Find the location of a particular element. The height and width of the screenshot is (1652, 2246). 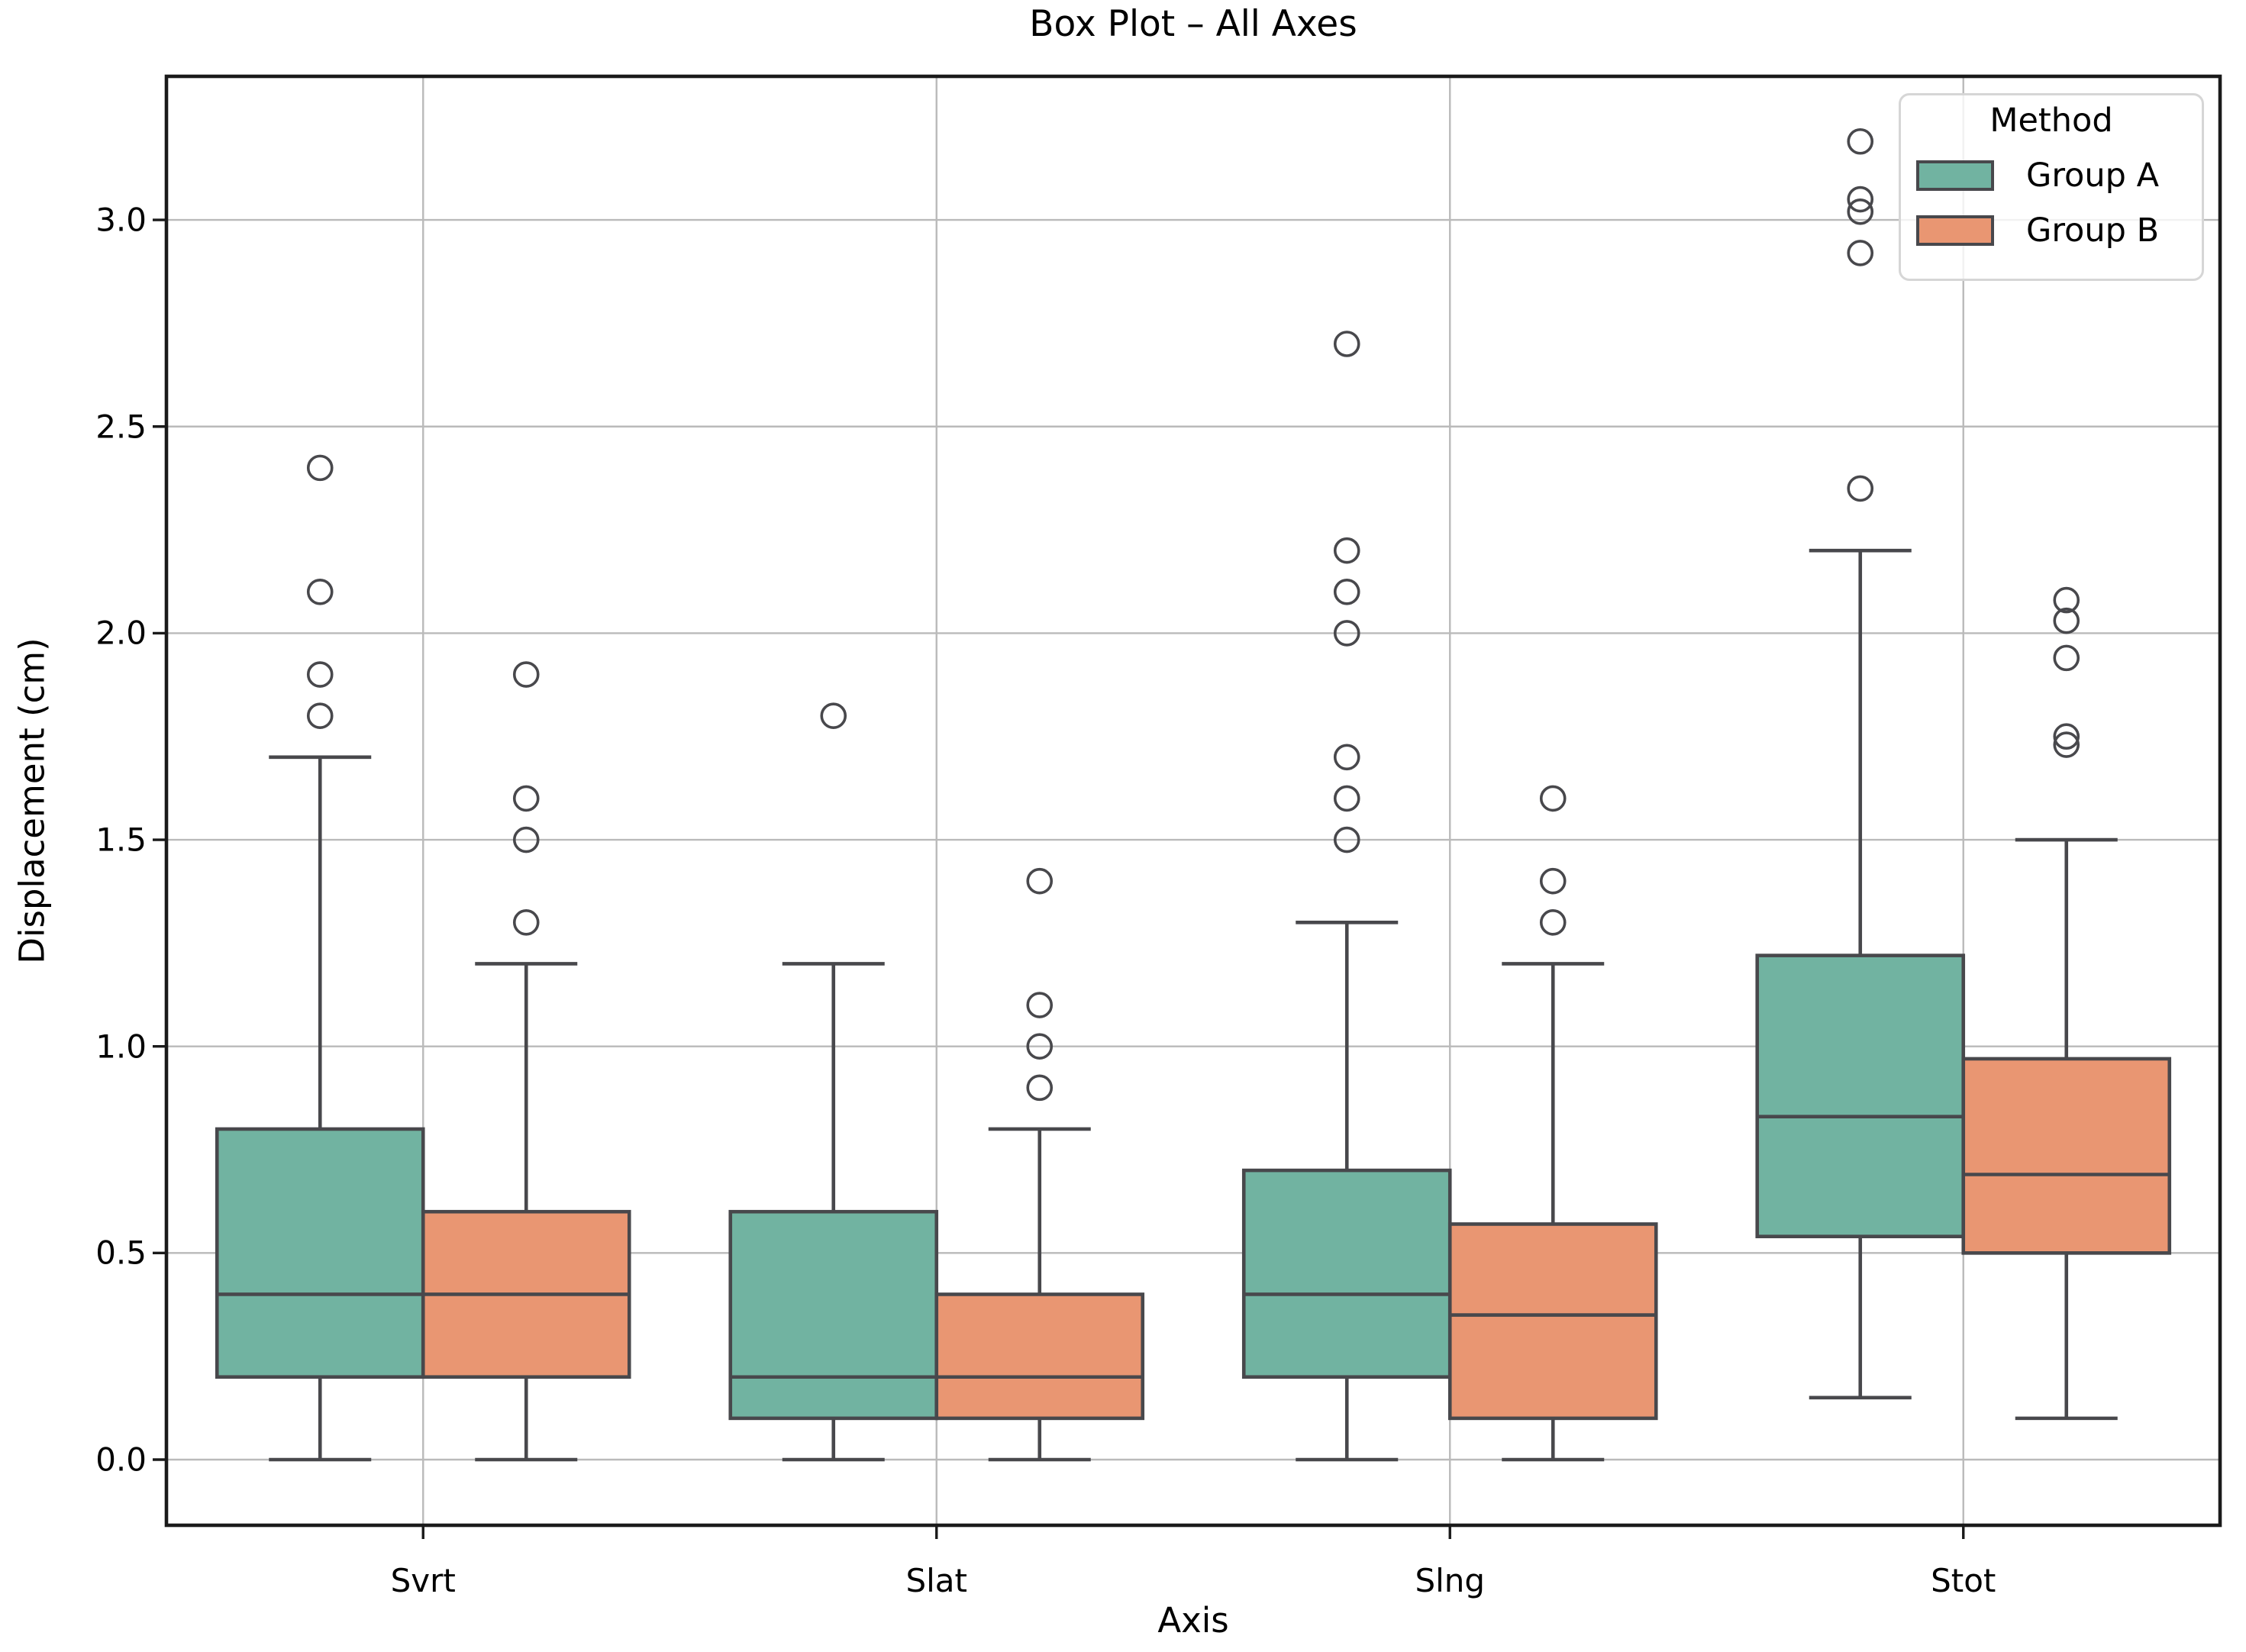

group-b-swatch is located at coordinates (1955, 230).